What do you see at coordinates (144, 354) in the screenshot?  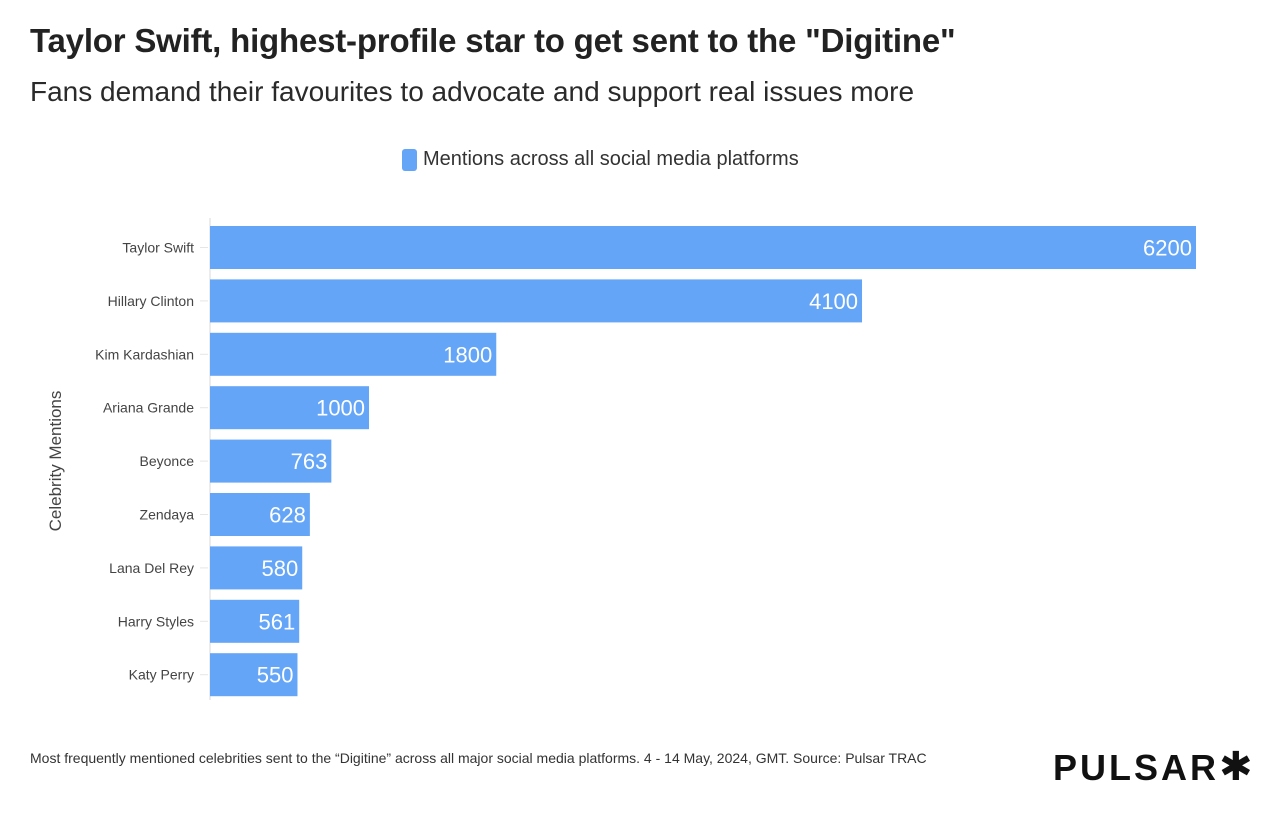 I see `y-tick-label: Kim Kardashian` at bounding box center [144, 354].